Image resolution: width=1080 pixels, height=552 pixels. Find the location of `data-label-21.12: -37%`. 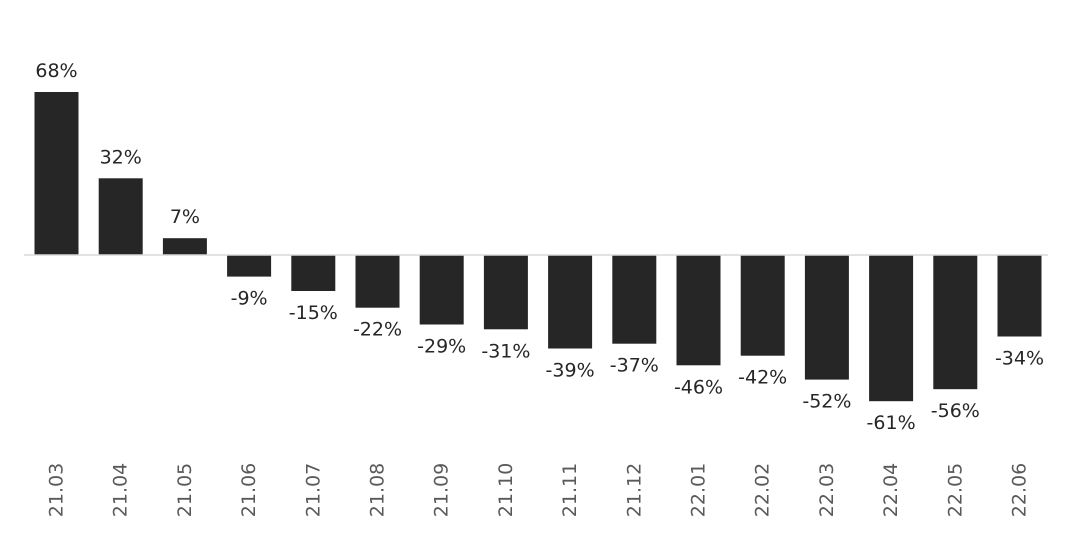

data-label-21.12: -37% is located at coordinates (634, 366).